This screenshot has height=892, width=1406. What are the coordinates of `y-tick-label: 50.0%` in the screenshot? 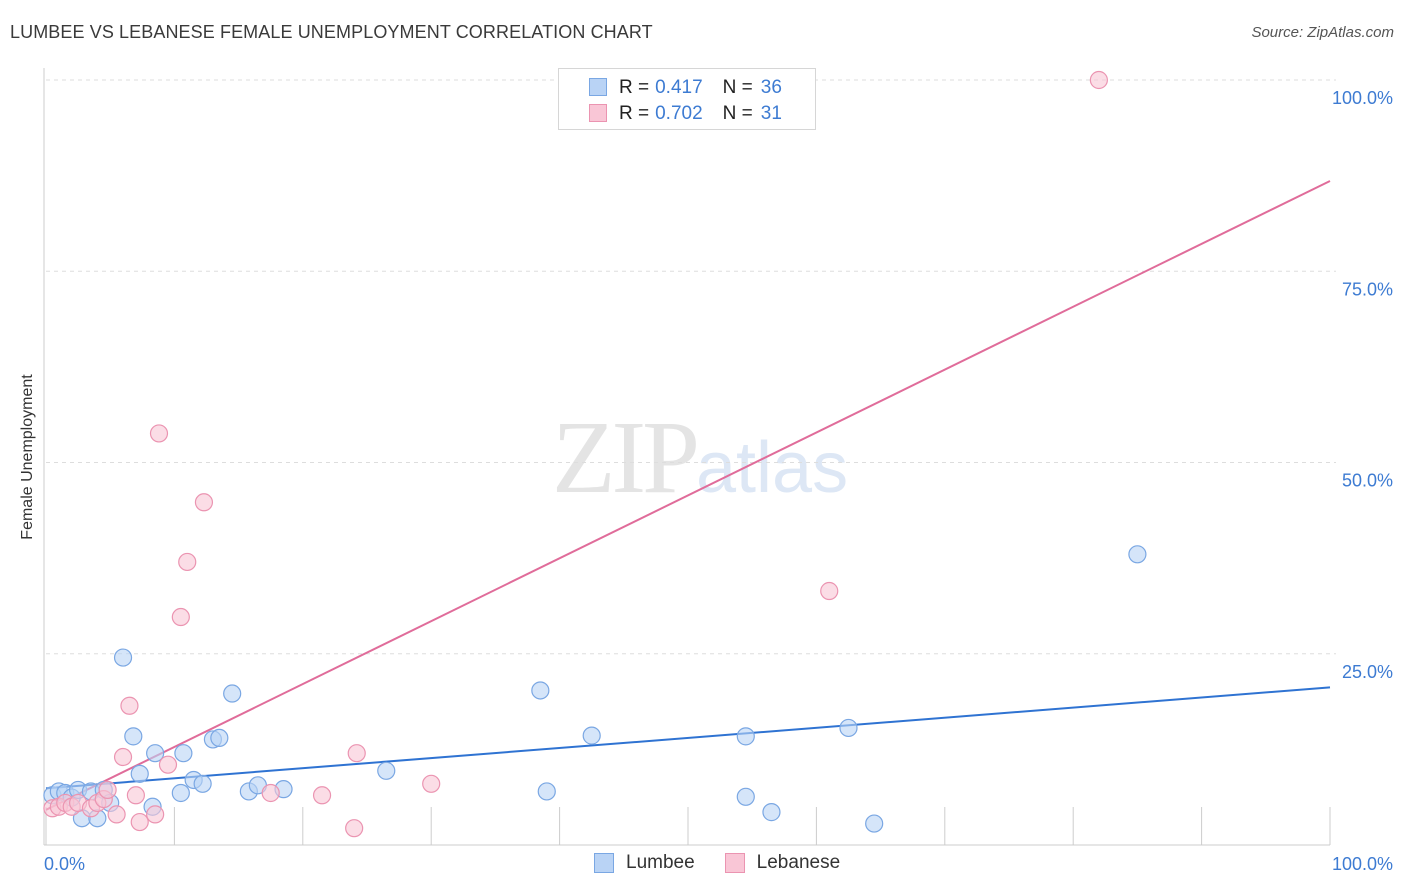 It's located at (1367, 481).